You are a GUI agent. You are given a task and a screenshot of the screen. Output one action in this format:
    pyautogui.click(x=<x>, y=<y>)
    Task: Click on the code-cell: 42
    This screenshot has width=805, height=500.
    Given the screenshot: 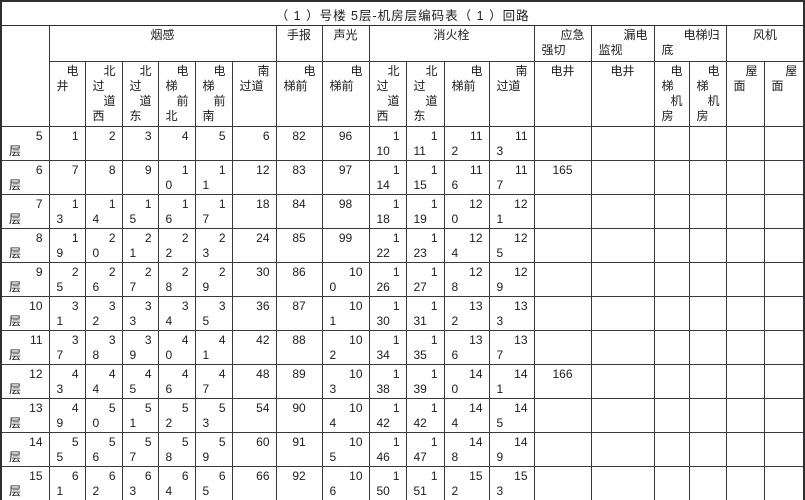 What is the action you would take?
    pyautogui.click(x=254, y=347)
    